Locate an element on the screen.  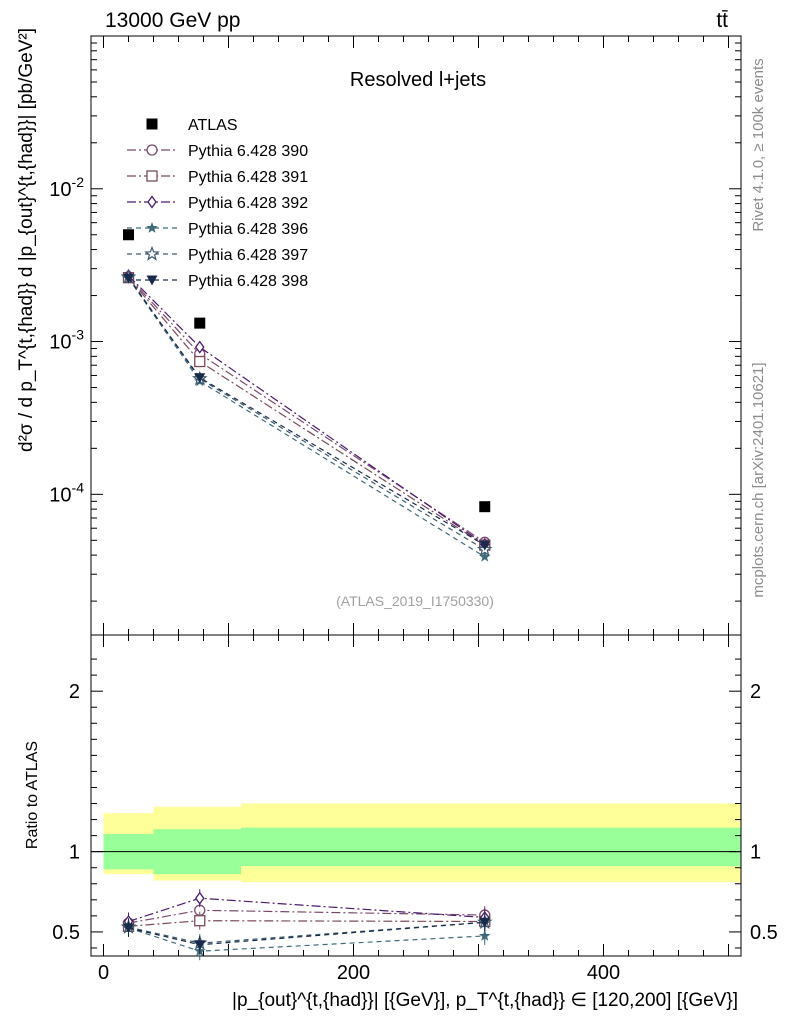
mcplots-label: mcplots.cern.ch [arXiv:2401.10621] is located at coordinates (758, 479).